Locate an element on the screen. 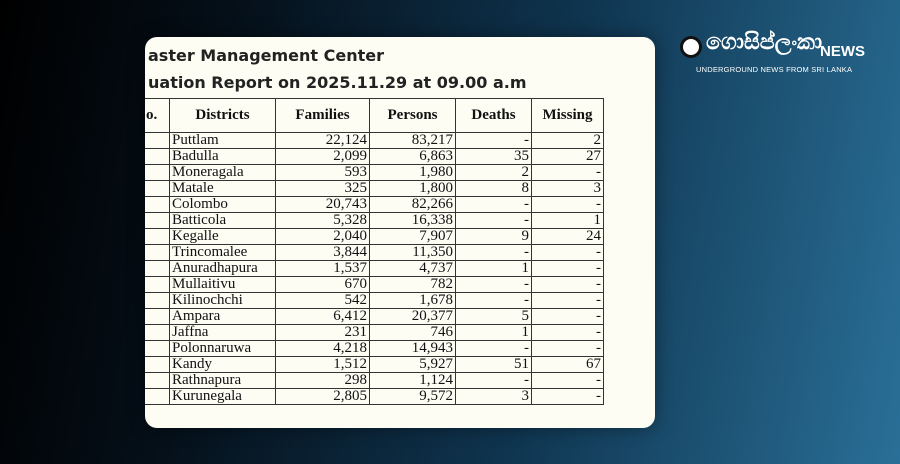  district-cell: Moneragala is located at coordinates (222, 172).